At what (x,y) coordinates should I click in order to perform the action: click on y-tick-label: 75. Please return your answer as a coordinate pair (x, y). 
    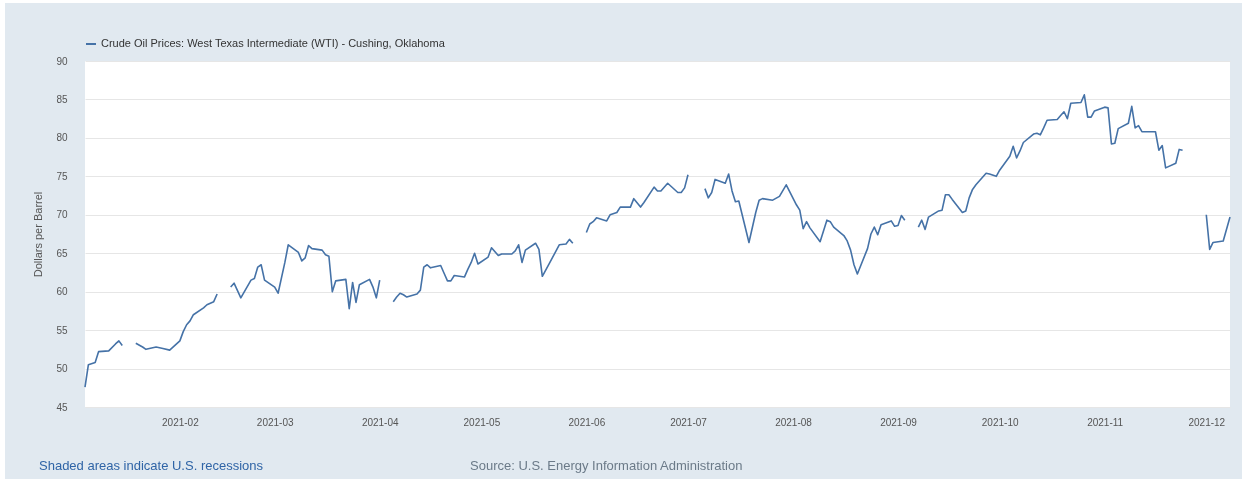
    Looking at the image, I should click on (62, 176).